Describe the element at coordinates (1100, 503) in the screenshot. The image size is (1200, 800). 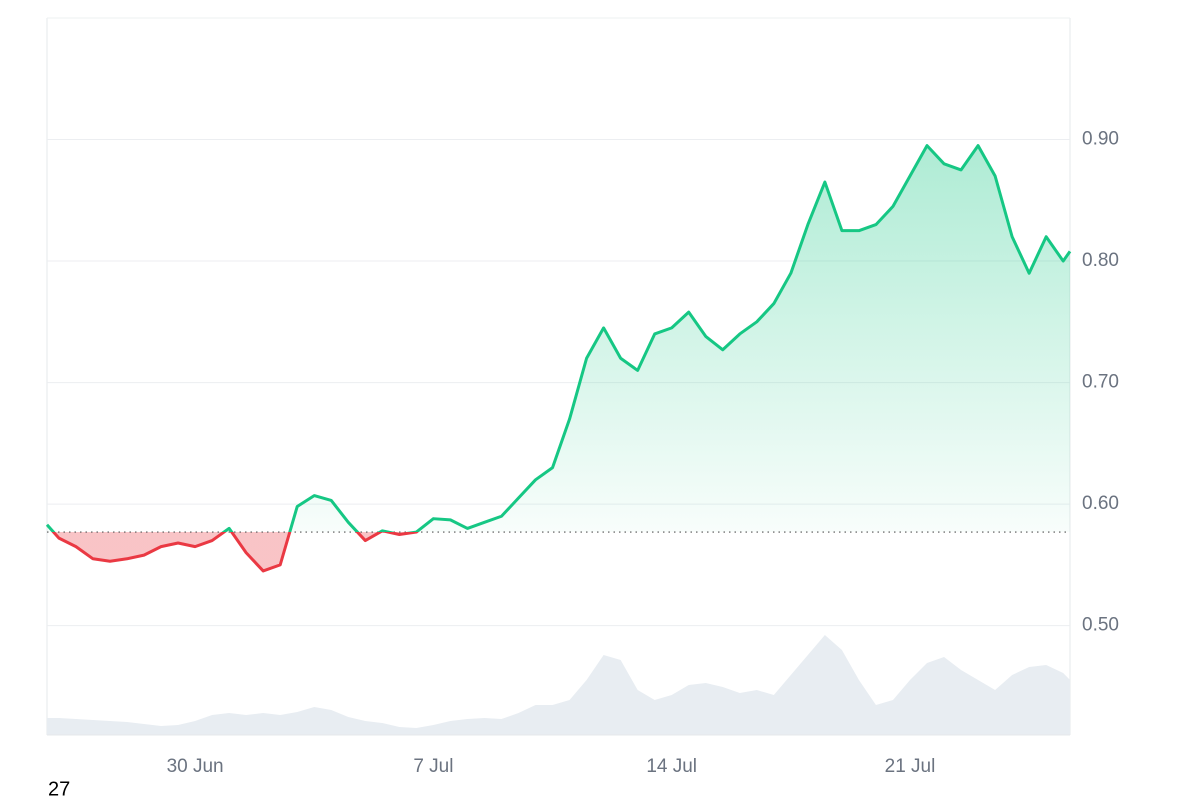
I see `y-tick-label: 0.60` at that location.